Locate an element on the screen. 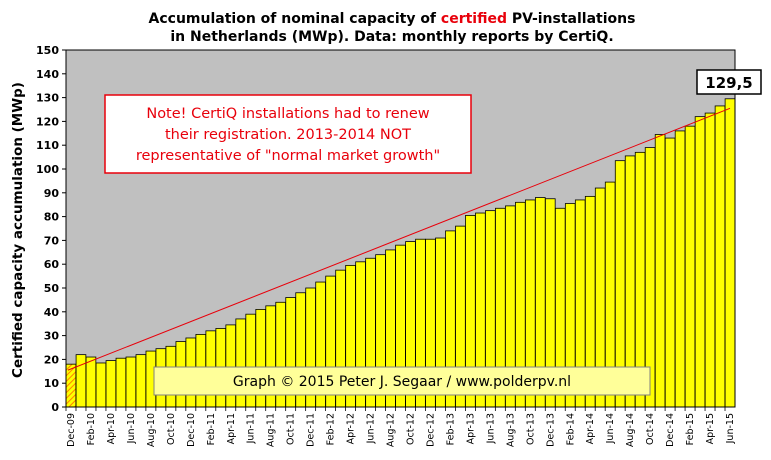 The width and height of the screenshot is (771, 460). y-tick-label: 20 is located at coordinates (52, 359).